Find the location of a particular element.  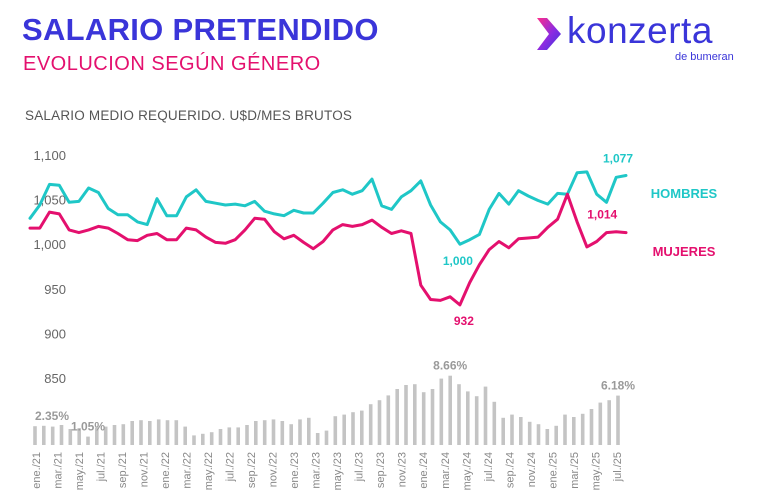

gap-bar-labels: 2.35%1.05% 8.66% 6.18% is located at coordinates (335, 396).